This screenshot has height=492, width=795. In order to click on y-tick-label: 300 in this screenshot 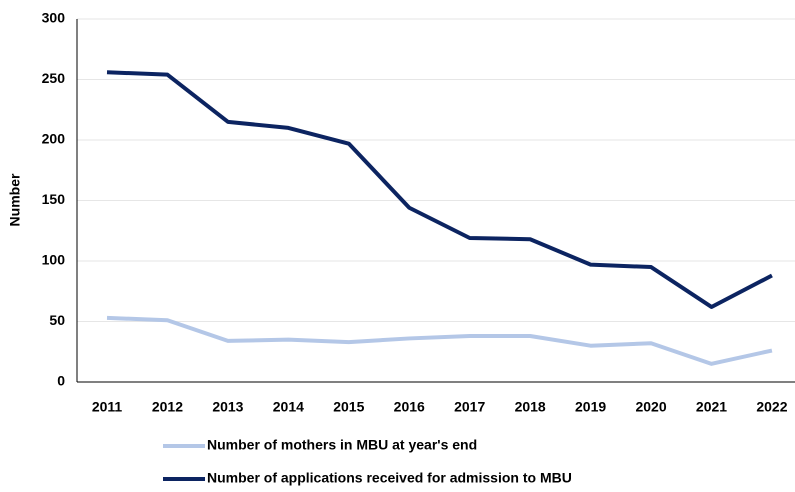, I will do `click(54, 18)`.